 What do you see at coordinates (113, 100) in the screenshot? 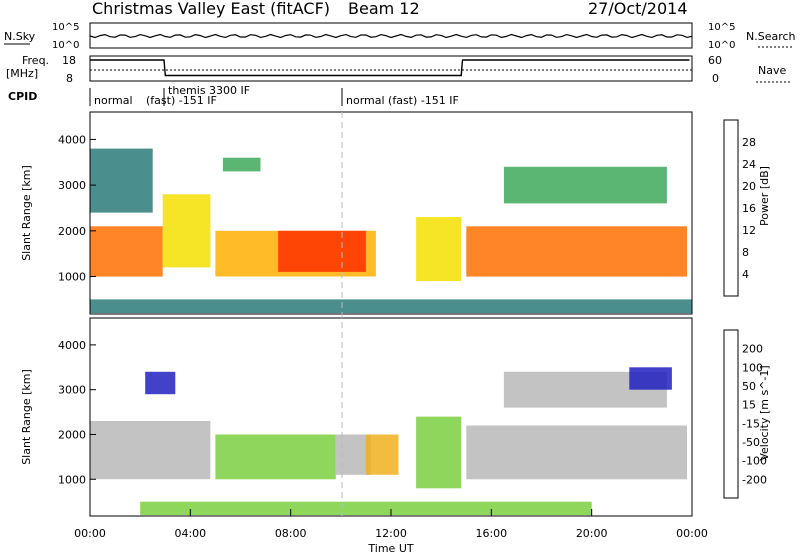
I see `cpid-seg-normal: normal` at bounding box center [113, 100].